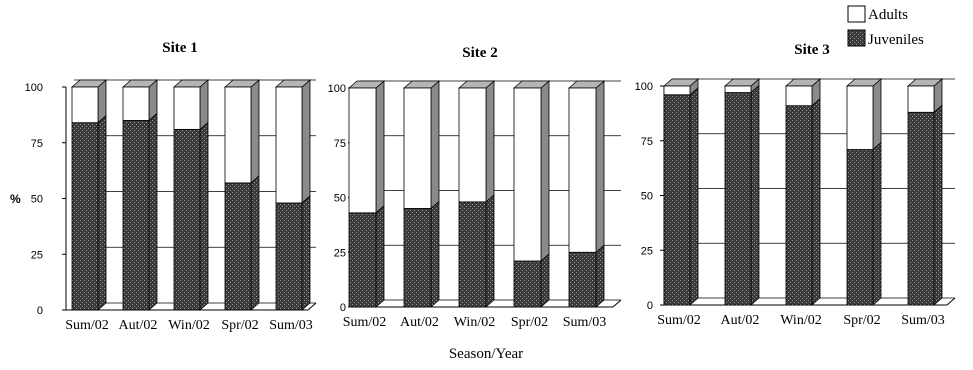 This screenshot has height=370, width=973. What do you see at coordinates (856, 38) in the screenshot?
I see `legend-swatch-juveniles` at bounding box center [856, 38].